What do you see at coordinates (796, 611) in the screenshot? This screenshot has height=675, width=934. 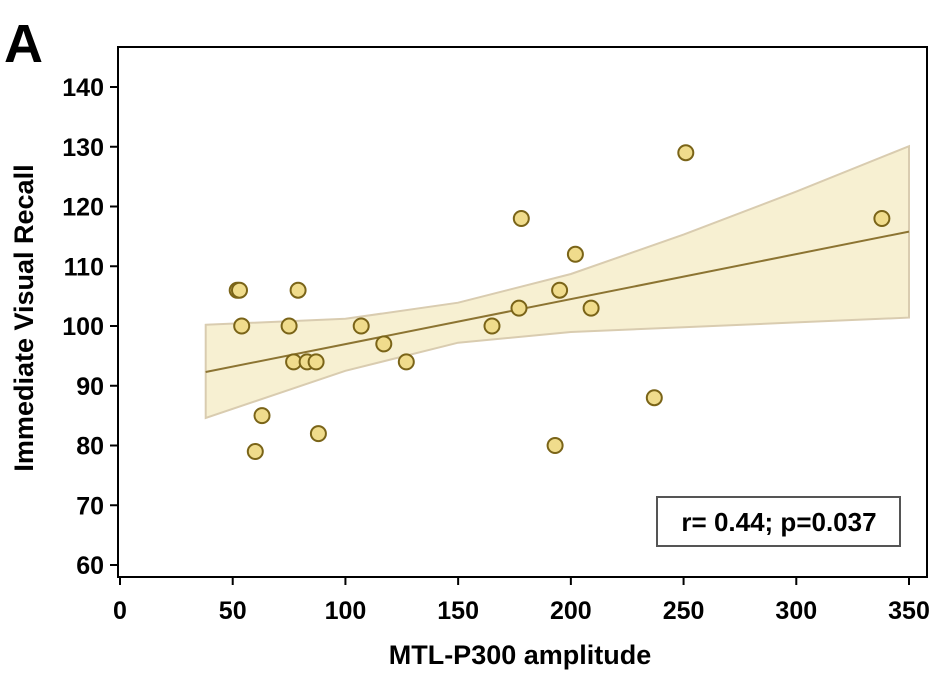 I see `x-tick-label: 300` at bounding box center [796, 611].